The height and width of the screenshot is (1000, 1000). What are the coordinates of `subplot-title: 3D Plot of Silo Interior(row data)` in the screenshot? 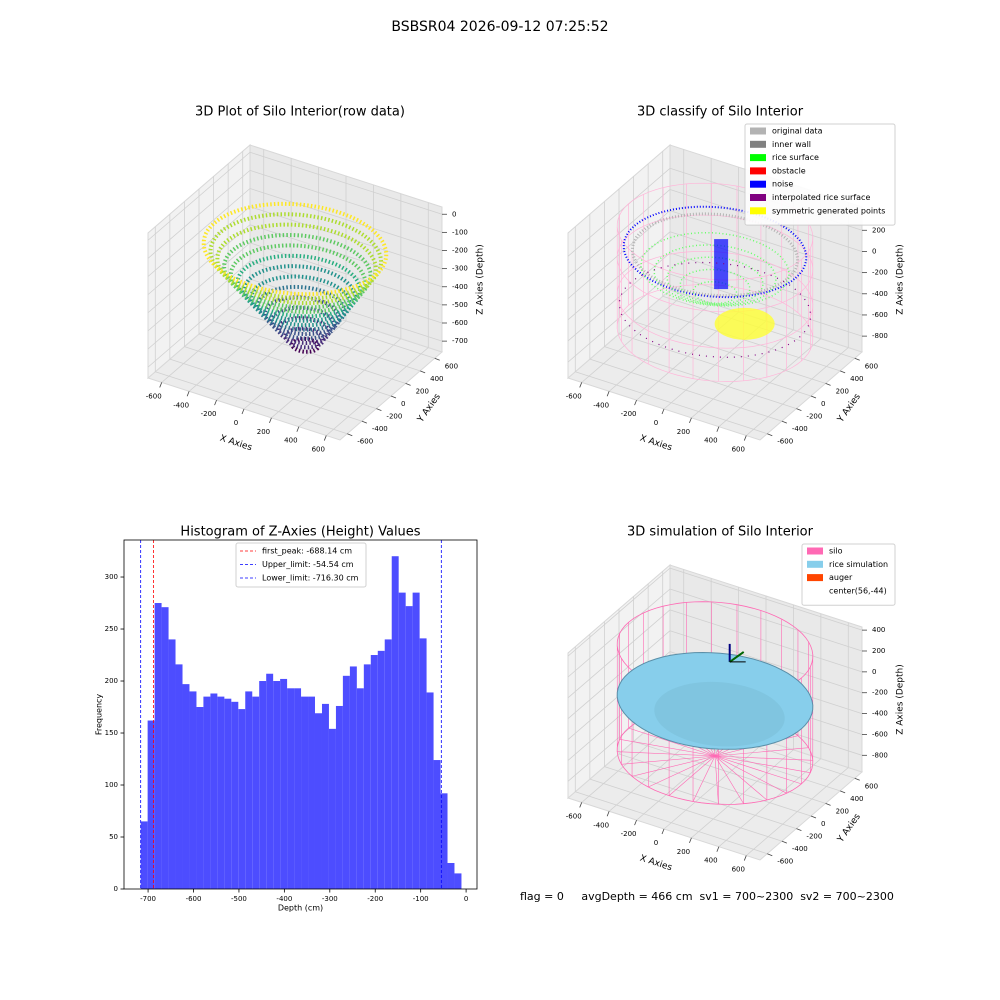 It's located at (300, 112).